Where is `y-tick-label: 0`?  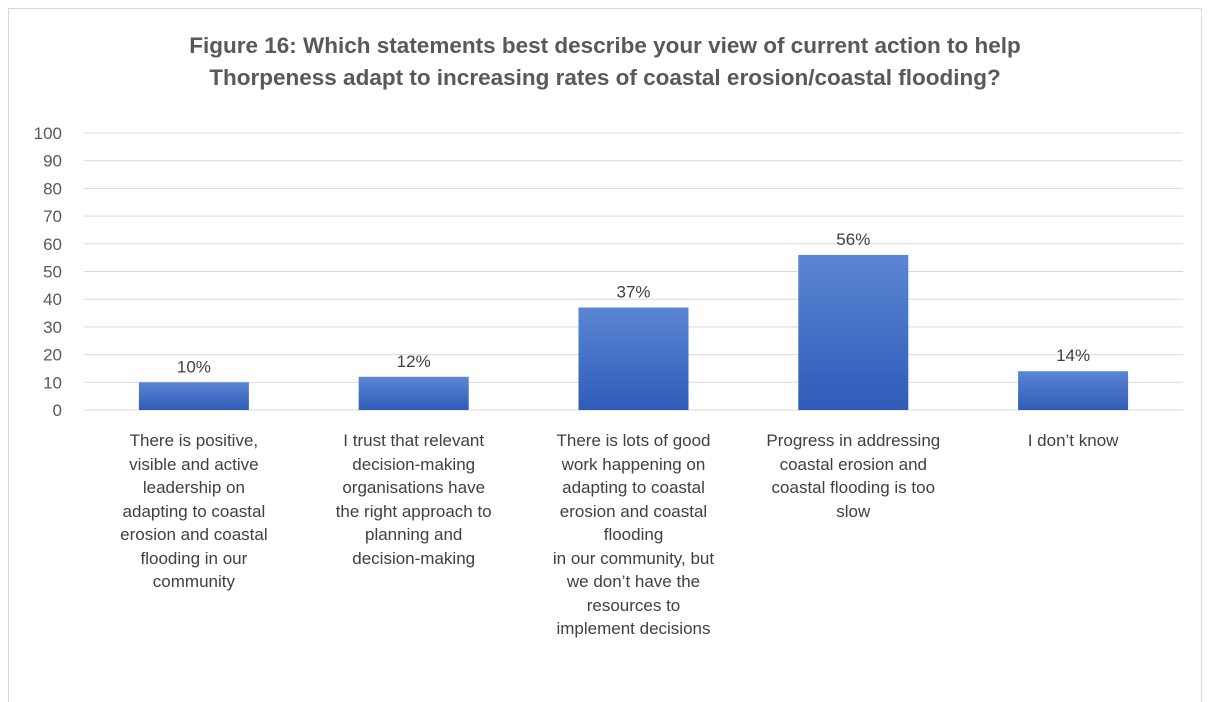 y-tick-label: 0 is located at coordinates (57, 410).